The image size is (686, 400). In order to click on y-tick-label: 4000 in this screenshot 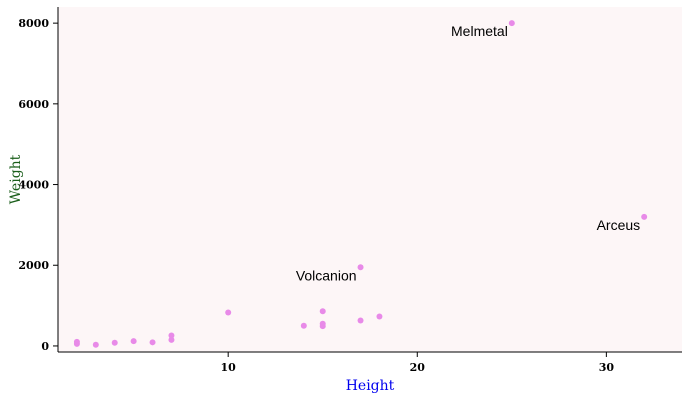, I will do `click(33, 185)`.